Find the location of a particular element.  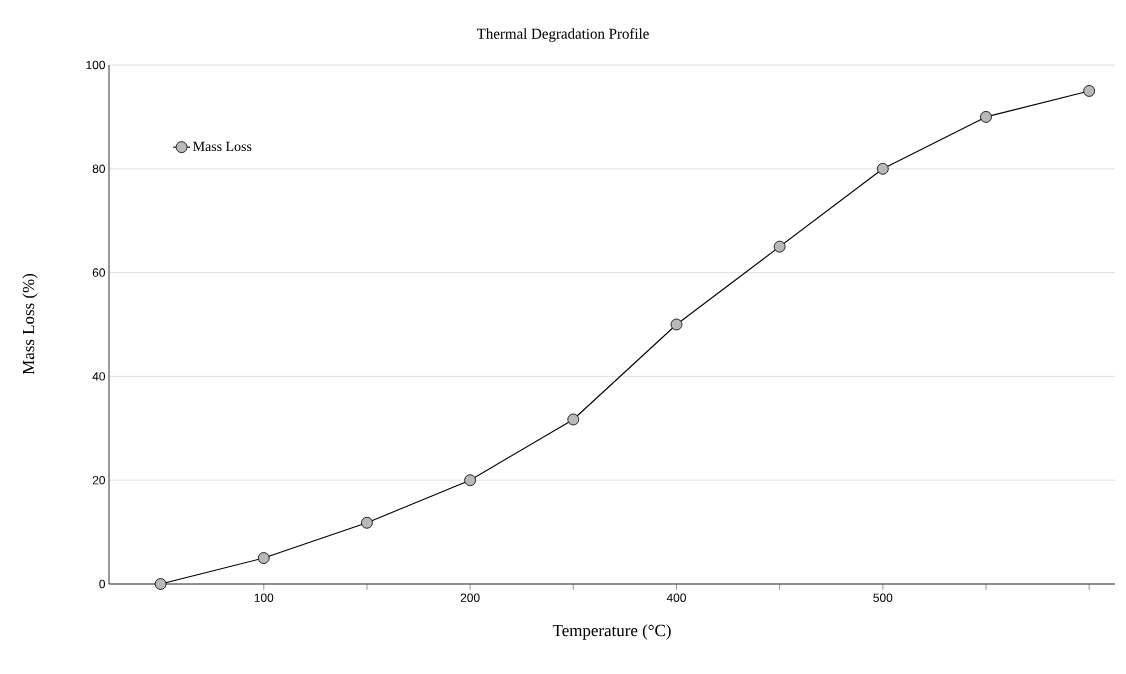

y-tick-label: 80 is located at coordinates (99, 169).